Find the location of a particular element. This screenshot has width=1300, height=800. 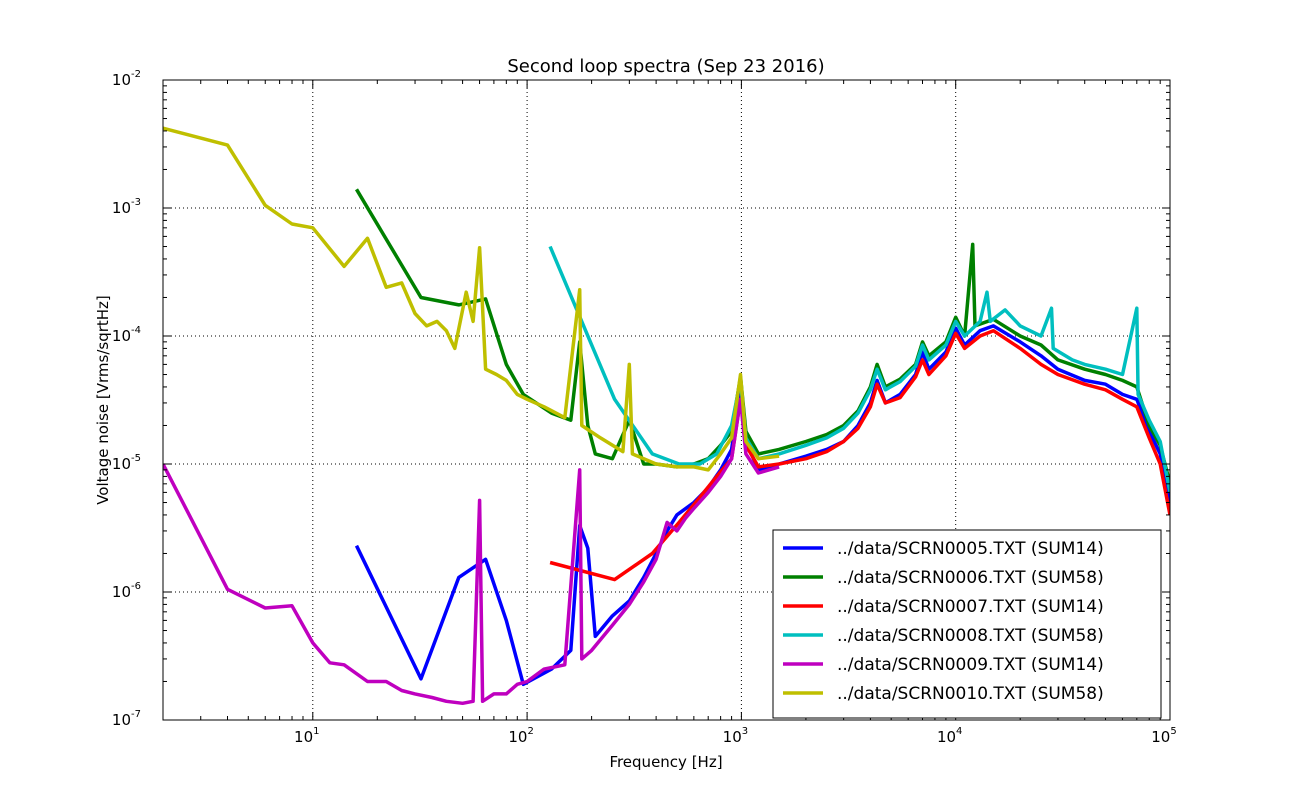

x-tick-label: 10⁵ is located at coordinates (1163, 736).